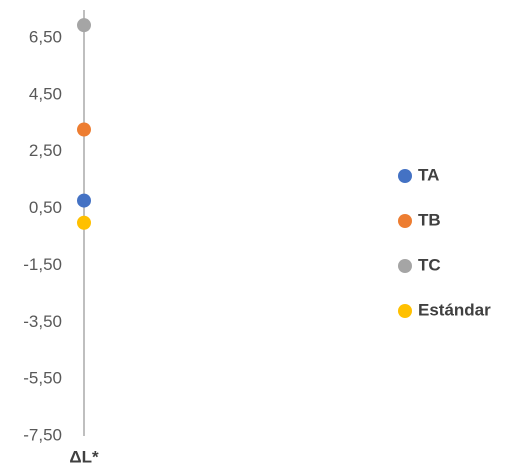 The image size is (508, 469). Describe the element at coordinates (45, 207) in the screenshot. I see `y-tick-label: 0,50` at that location.